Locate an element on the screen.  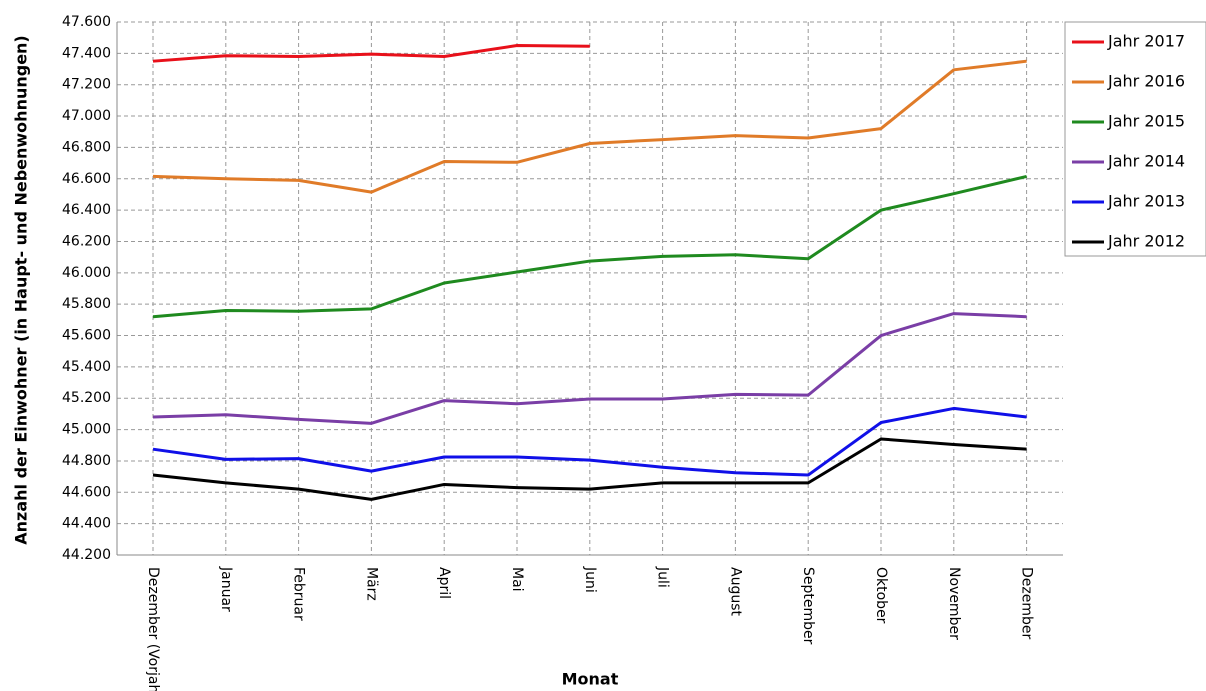
x-axis-label: Monat is located at coordinates (590, 679).